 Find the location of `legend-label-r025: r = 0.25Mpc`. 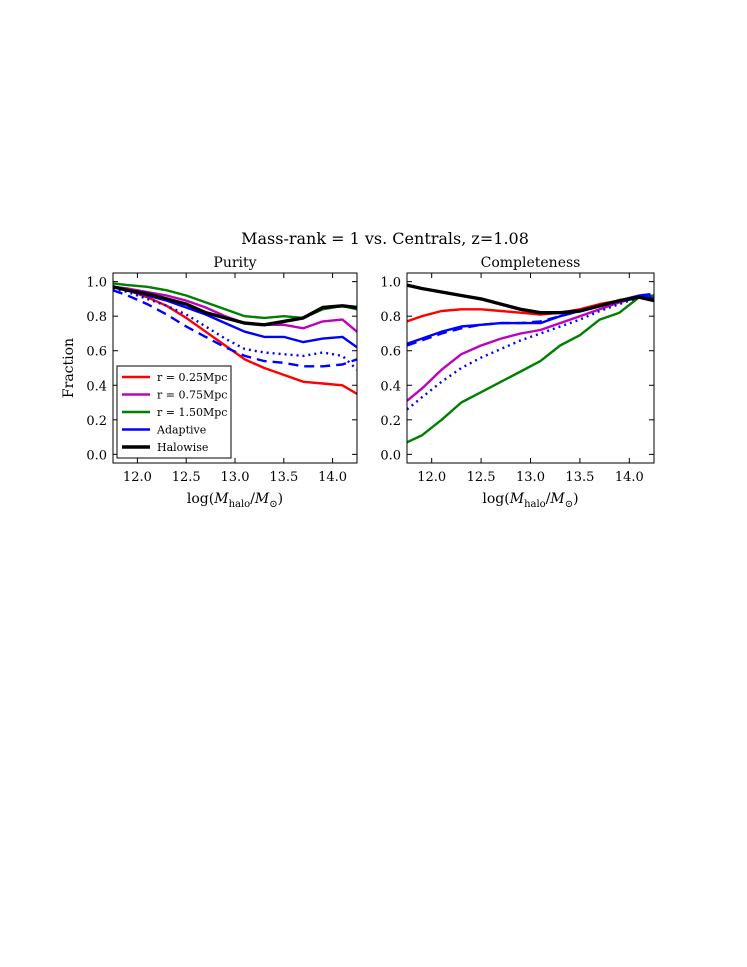

legend-label-r025: r = 0.25Mpc is located at coordinates (192, 377).